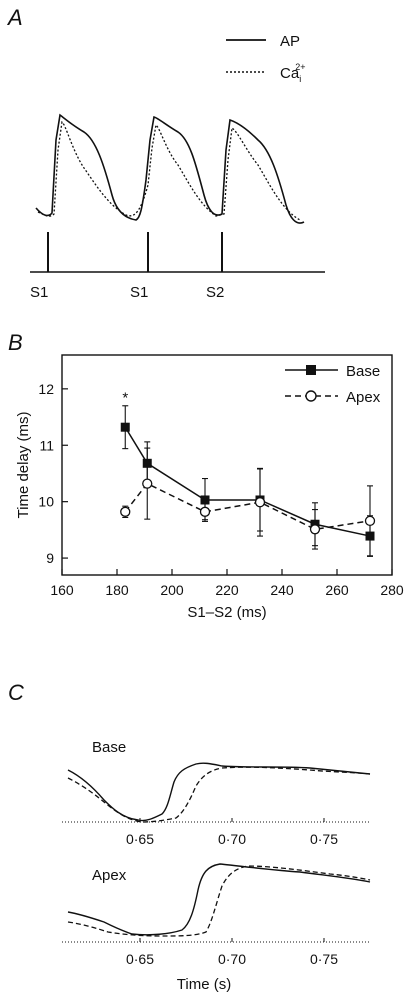  Describe the element at coordinates (109, 875) in the screenshot. I see `trace-label-apex: Apex` at that location.